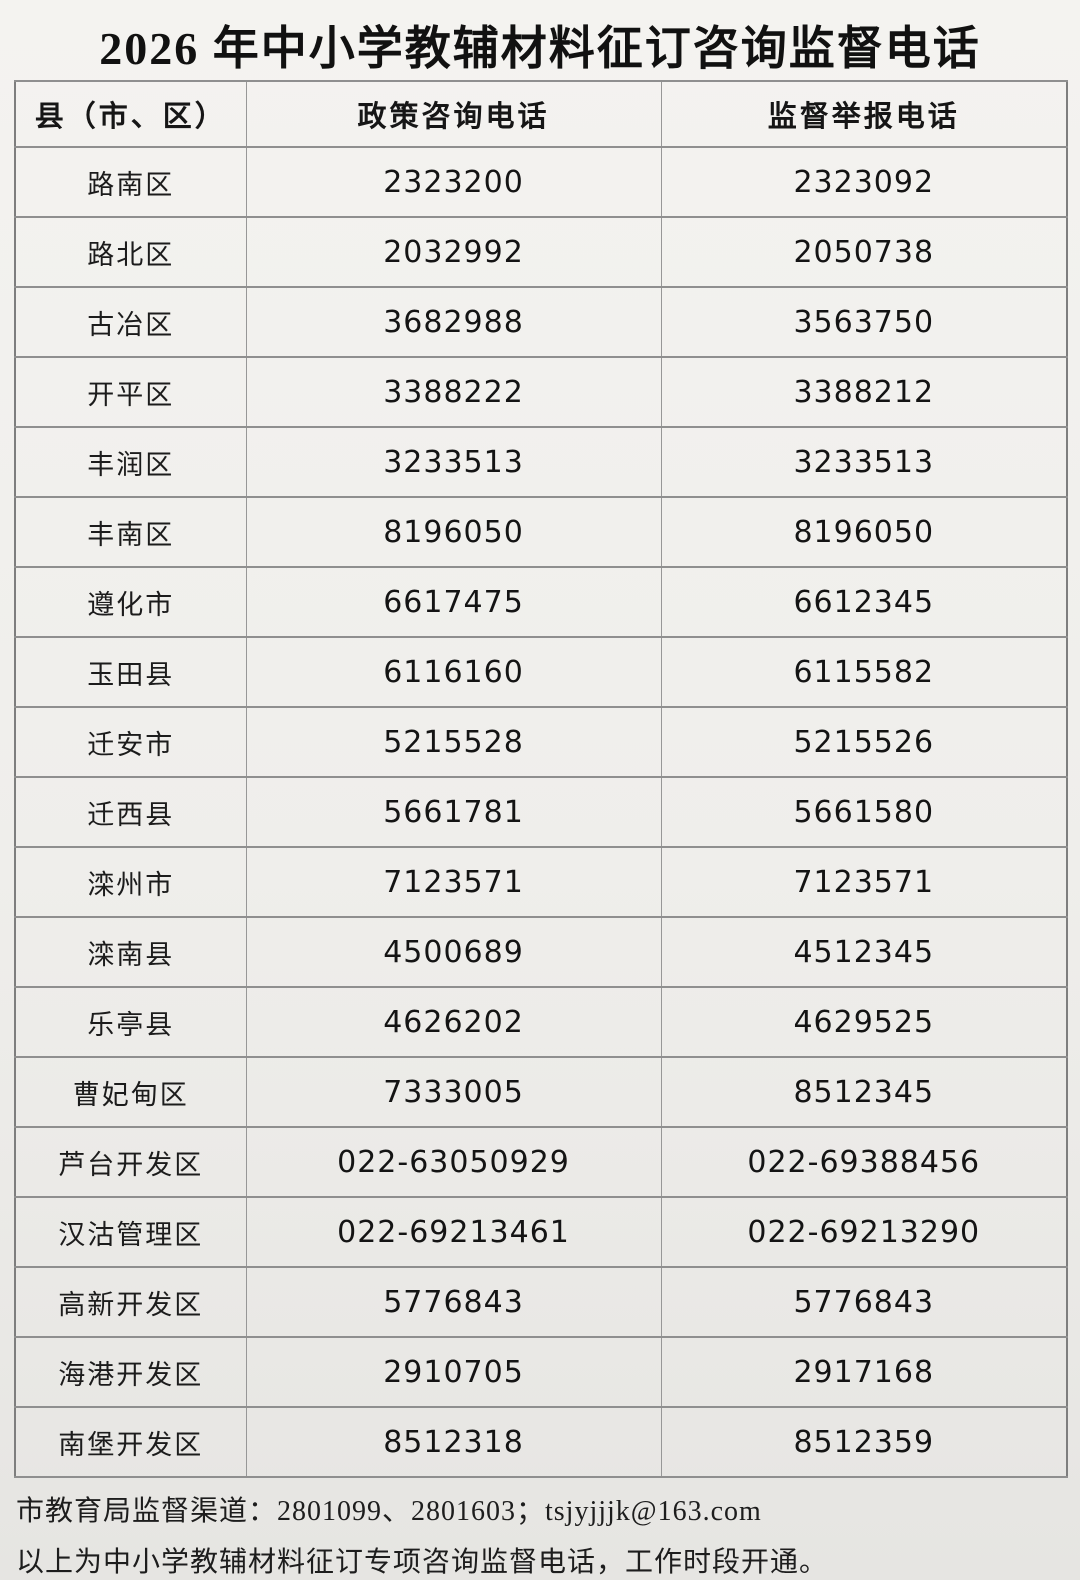 This screenshot has width=1080, height=1580. I want to click on table-row: 曹妃甸区 7333005 8512345, so click(541, 1092).